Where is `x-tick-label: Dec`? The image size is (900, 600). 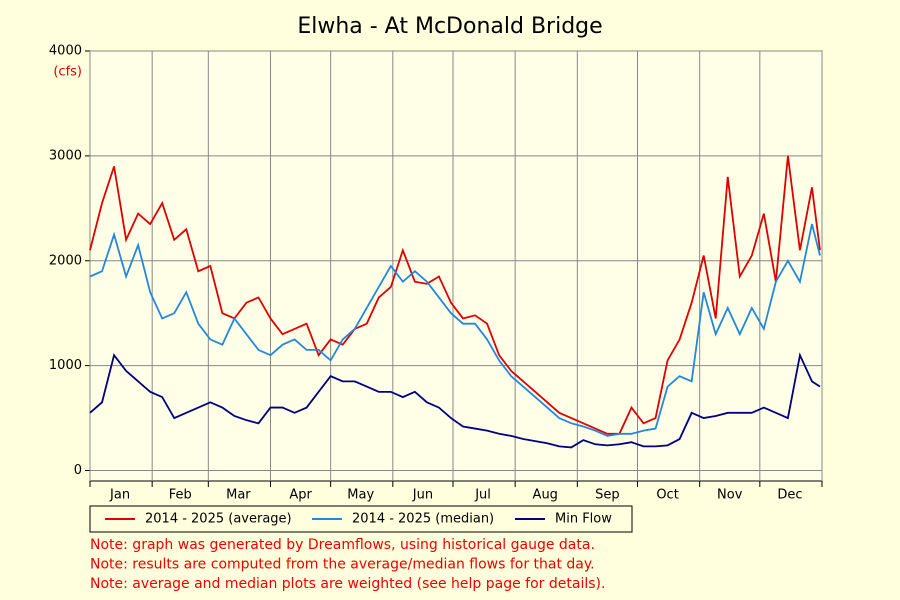
x-tick-label: Dec is located at coordinates (789, 495).